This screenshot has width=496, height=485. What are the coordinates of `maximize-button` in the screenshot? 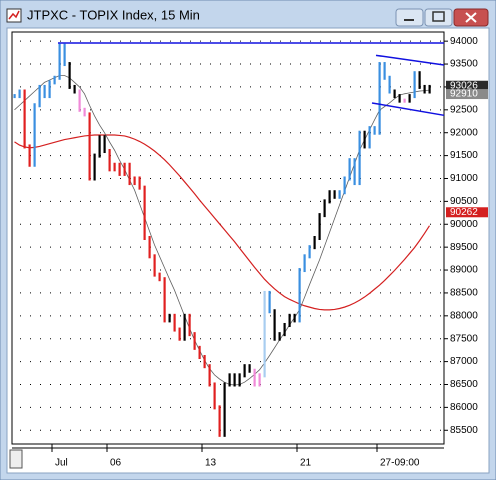 It's located at (438, 17).